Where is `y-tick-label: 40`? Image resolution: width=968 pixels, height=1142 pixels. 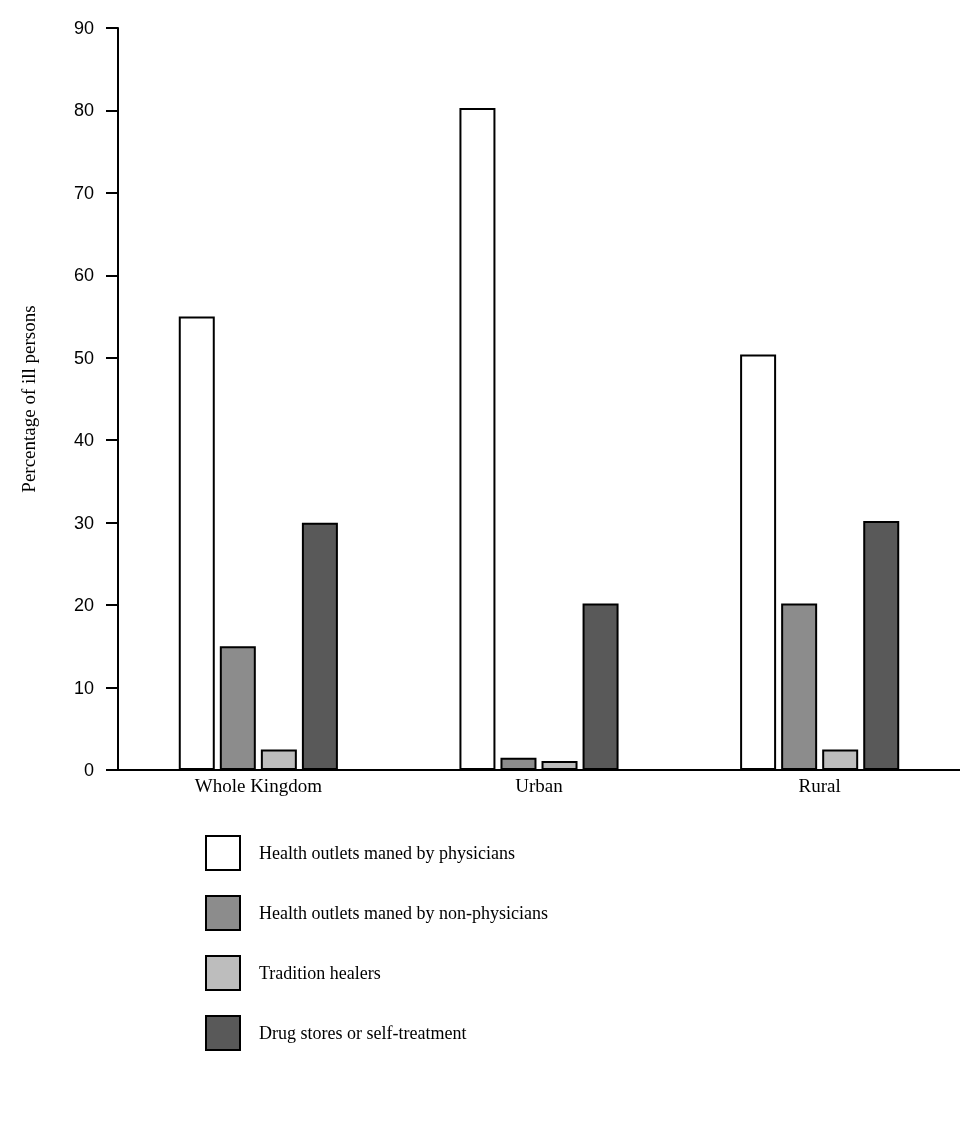
y-tick-label: 40 is located at coordinates (83, 440).